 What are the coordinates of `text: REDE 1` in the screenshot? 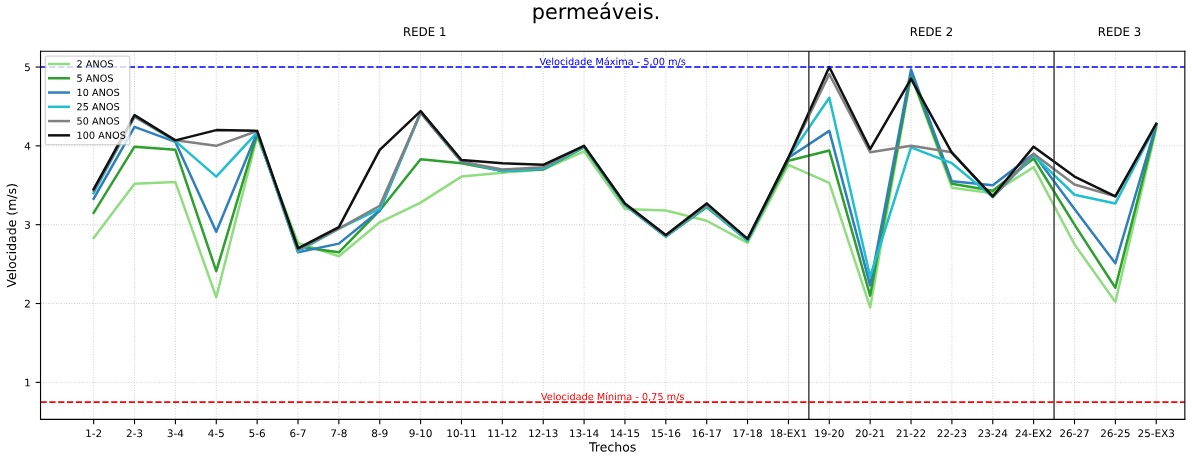 It's located at (425, 31).